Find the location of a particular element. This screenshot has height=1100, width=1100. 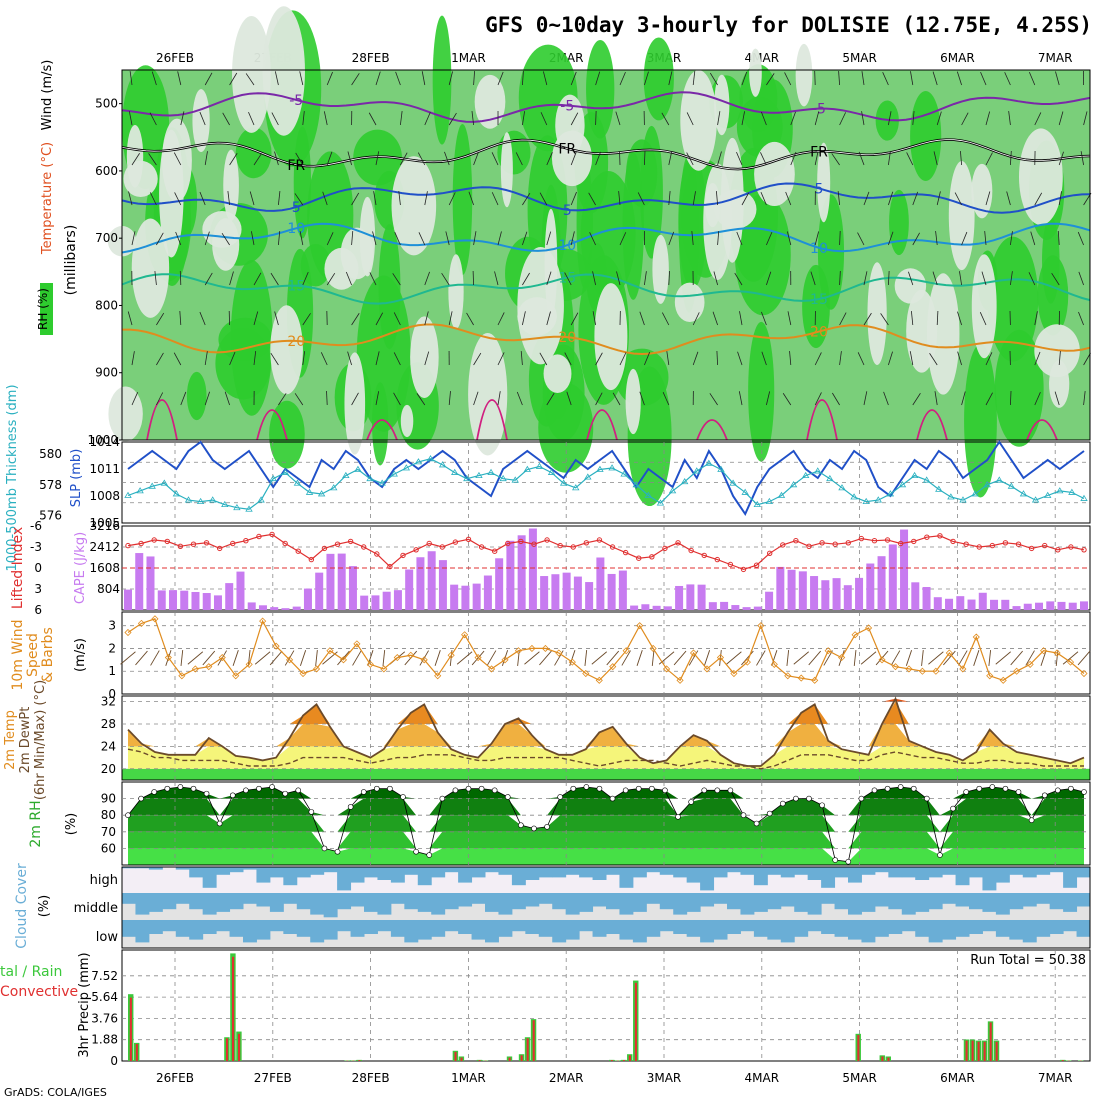

pressure-tick-label: 600 is located at coordinates (106, 171).